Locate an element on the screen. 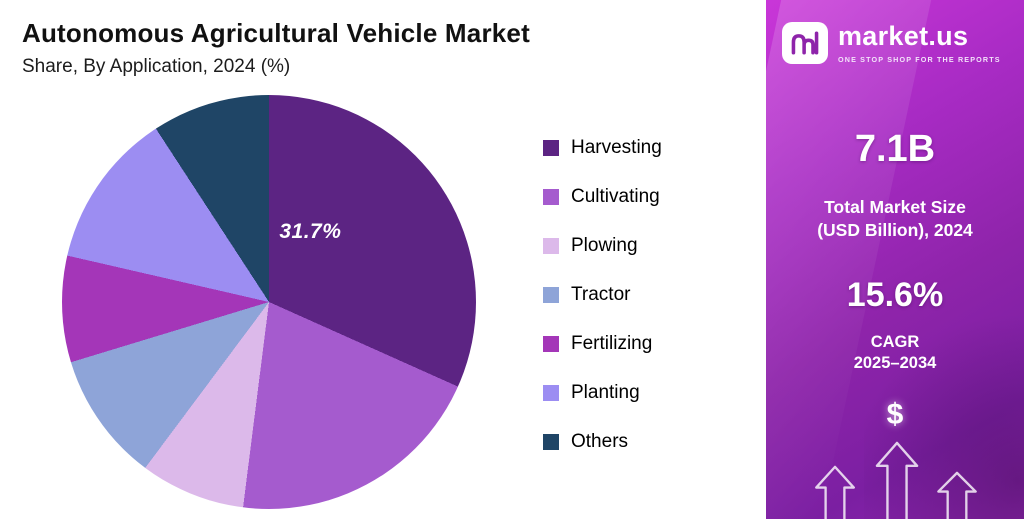 The width and height of the screenshot is (1024, 519). legend-label: Tractor is located at coordinates (601, 294).